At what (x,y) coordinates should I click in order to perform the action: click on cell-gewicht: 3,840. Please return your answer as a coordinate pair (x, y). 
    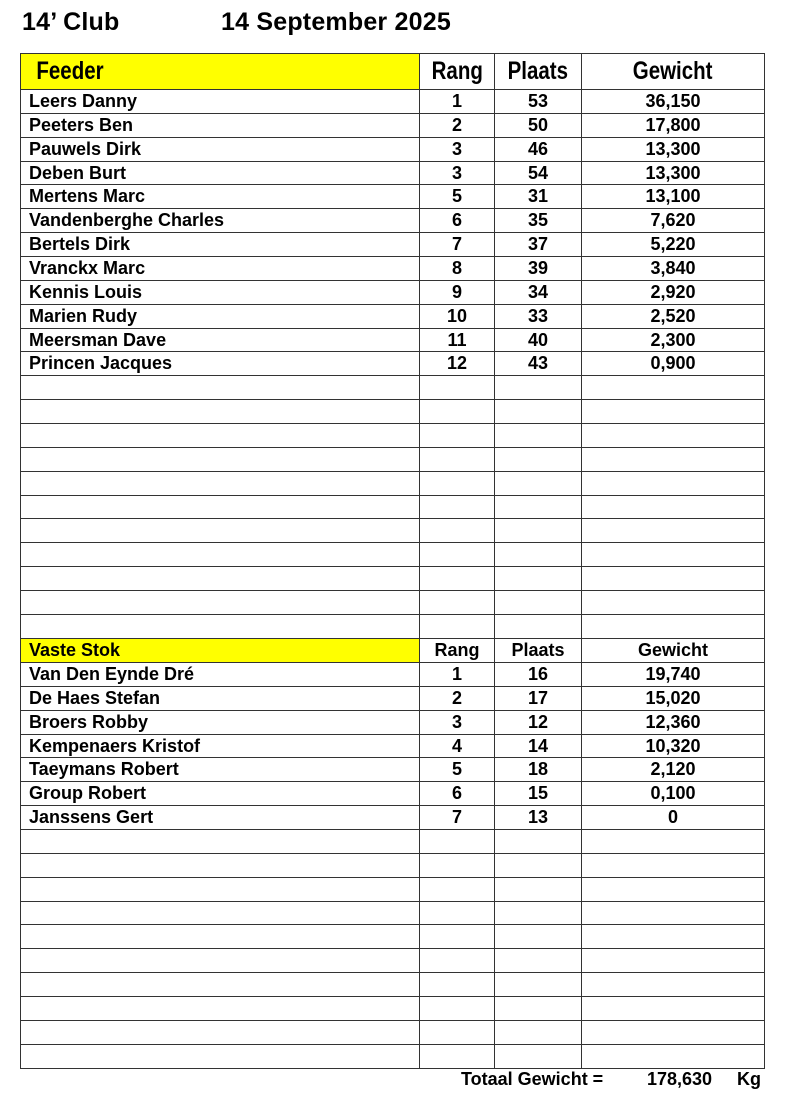
    Looking at the image, I should click on (673, 268).